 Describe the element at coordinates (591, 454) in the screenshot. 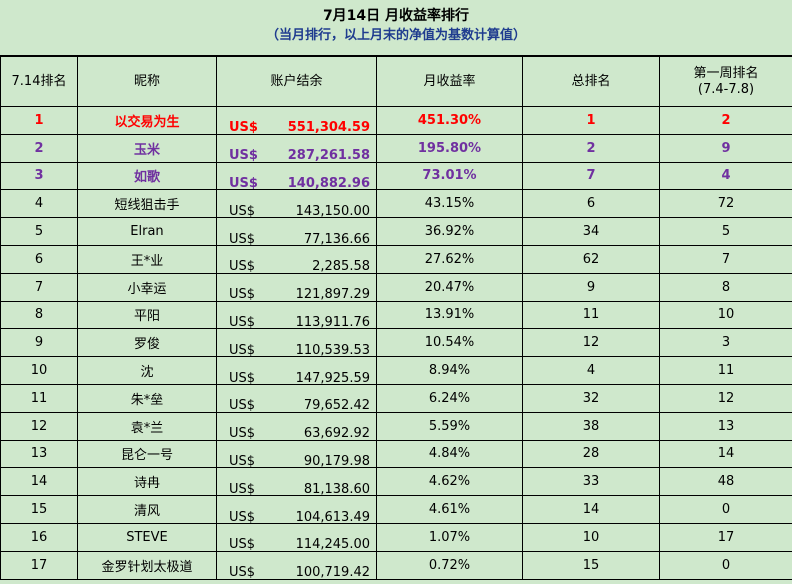

I see `total-rank-cell: 28` at that location.